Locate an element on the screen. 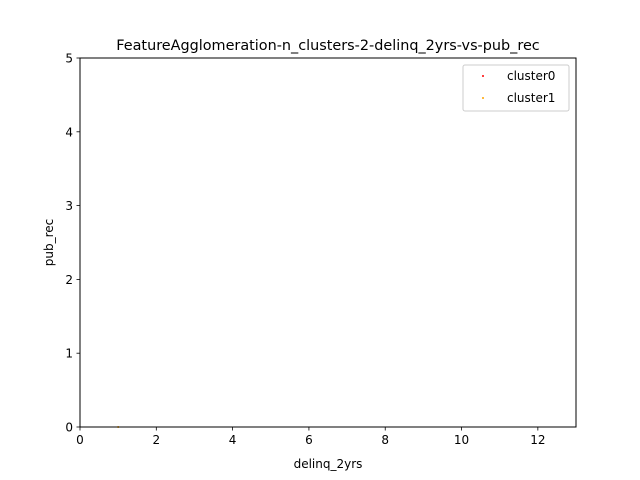 The height and width of the screenshot is (480, 640). x-tick-label: 6 is located at coordinates (309, 440).